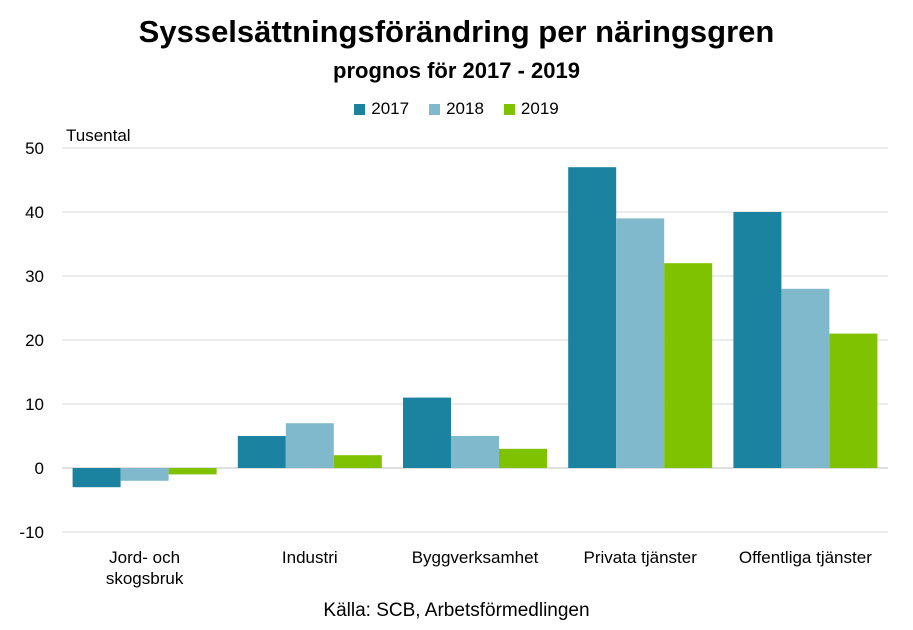 The width and height of the screenshot is (913, 630). I want to click on category-label: Byggverksamhet, so click(475, 557).